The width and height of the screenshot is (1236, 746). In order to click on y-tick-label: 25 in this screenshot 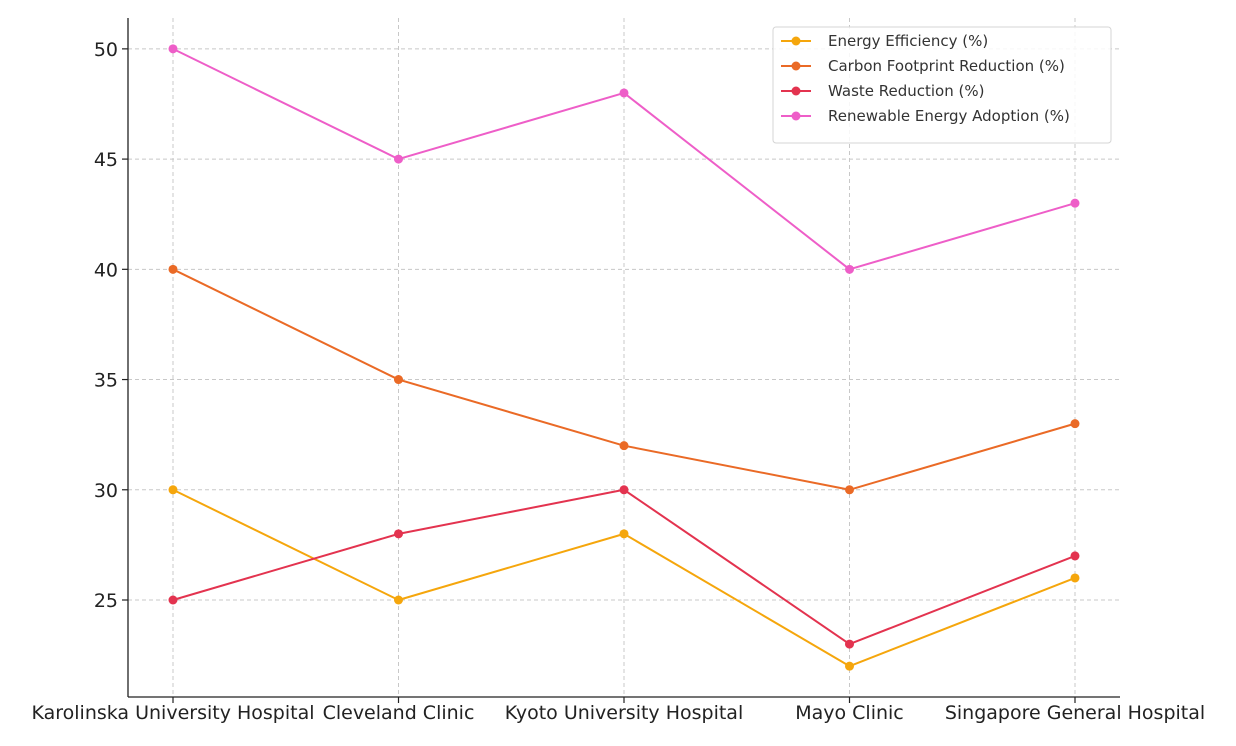, I will do `click(106, 601)`.